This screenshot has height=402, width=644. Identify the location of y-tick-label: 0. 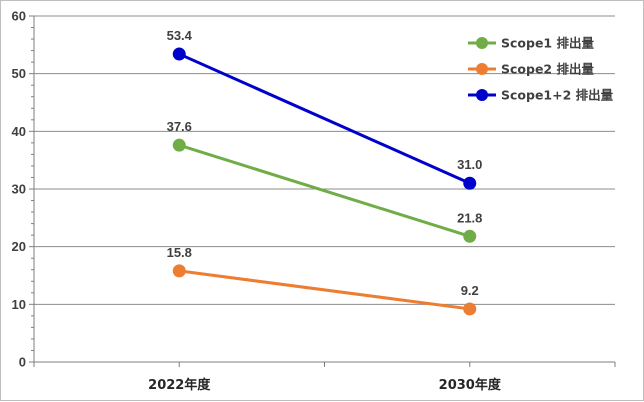
(22, 362).